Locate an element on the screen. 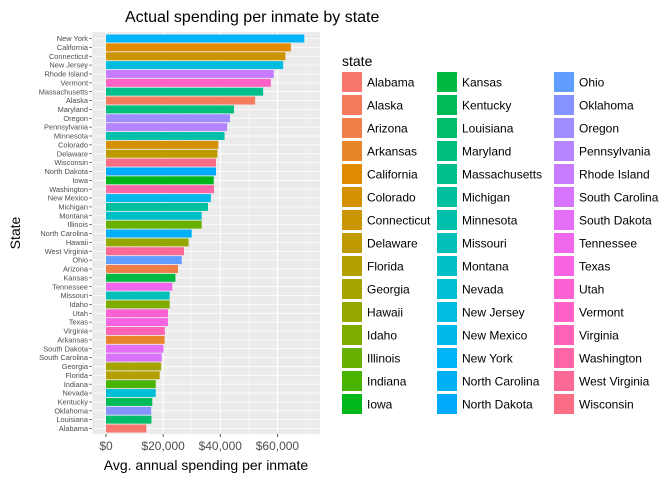 Image resolution: width=672 pixels, height=480 pixels. y-tick-label: Idaho is located at coordinates (79, 304).